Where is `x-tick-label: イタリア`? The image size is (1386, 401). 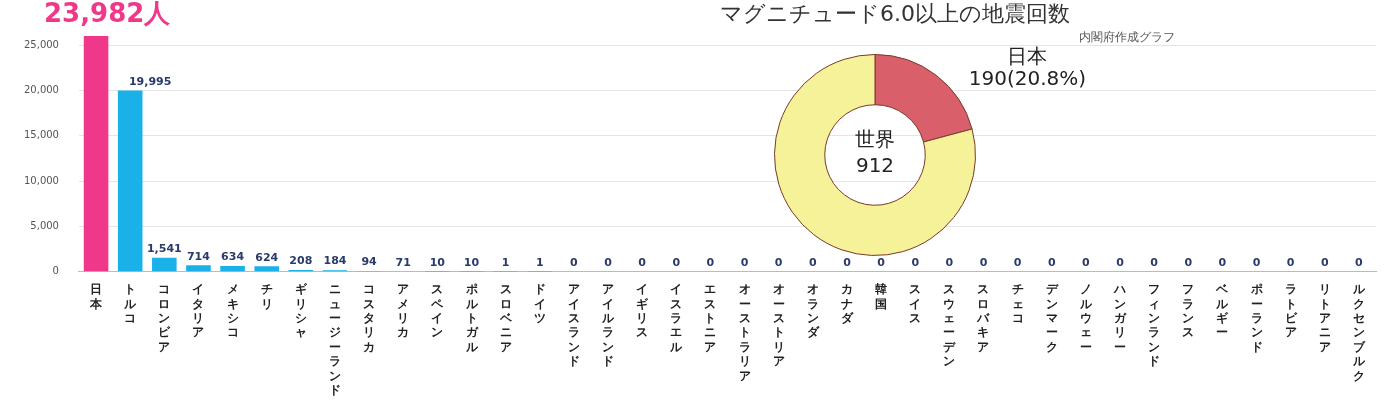 x-tick-label: イタリア is located at coordinates (198, 311).